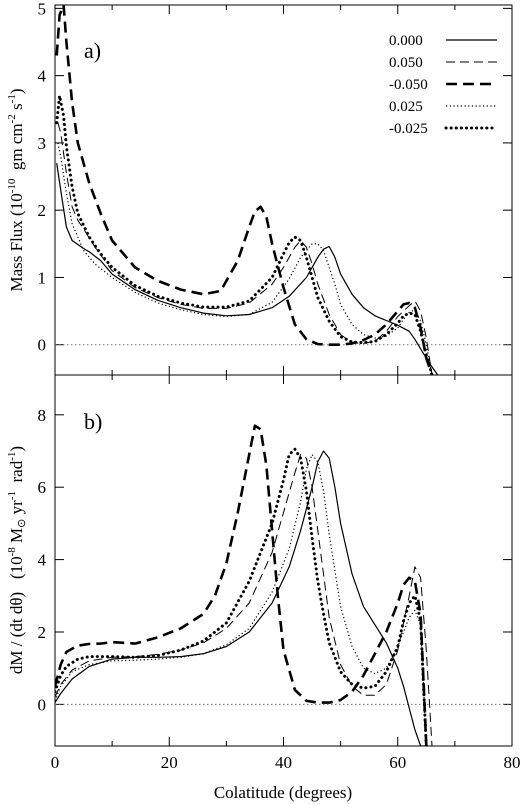 Image resolution: width=520 pixels, height=804 pixels. What do you see at coordinates (93, 421) in the screenshot?
I see `panel-b-label: b)` at bounding box center [93, 421].